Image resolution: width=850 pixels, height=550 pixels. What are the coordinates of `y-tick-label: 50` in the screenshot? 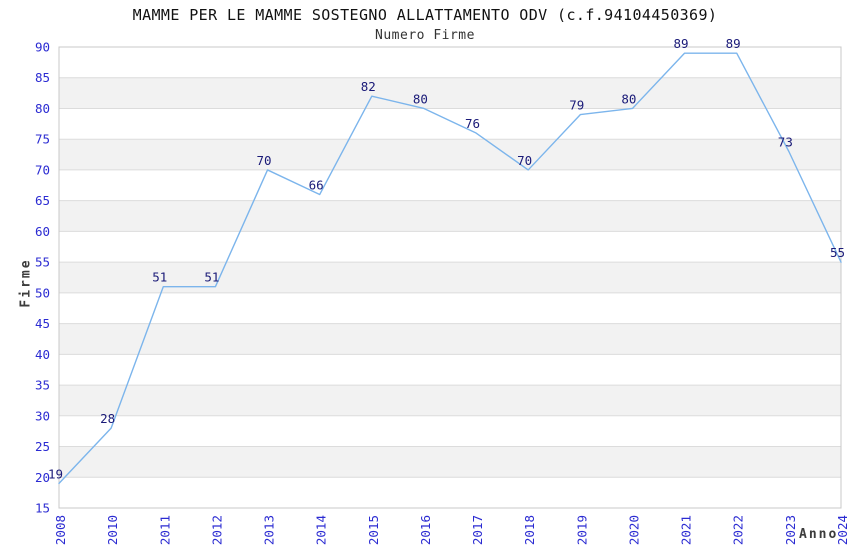 It's located at (42, 292).